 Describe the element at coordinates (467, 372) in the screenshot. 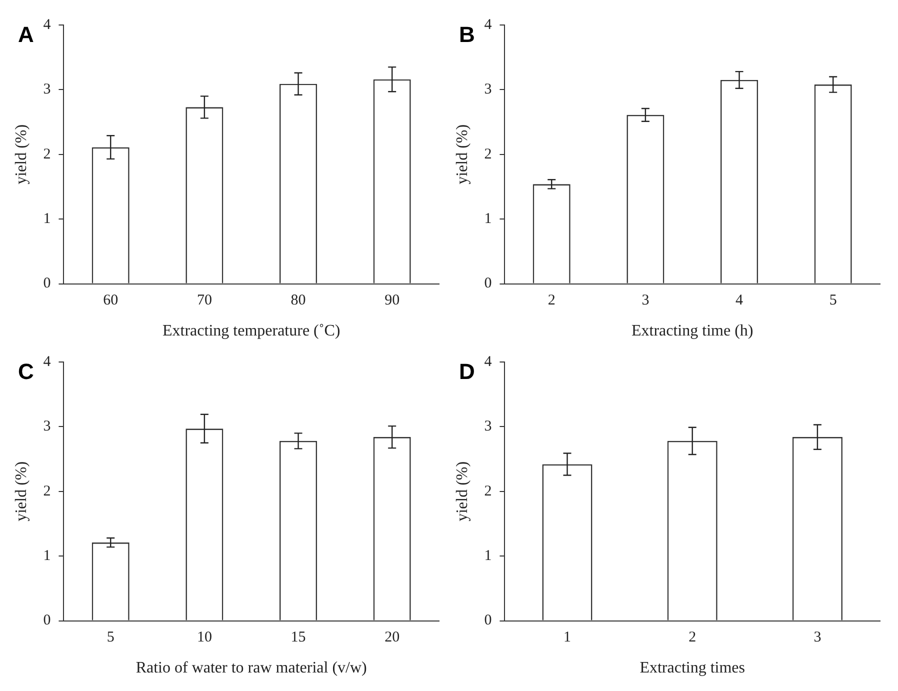

I see `chart-title: D` at that location.